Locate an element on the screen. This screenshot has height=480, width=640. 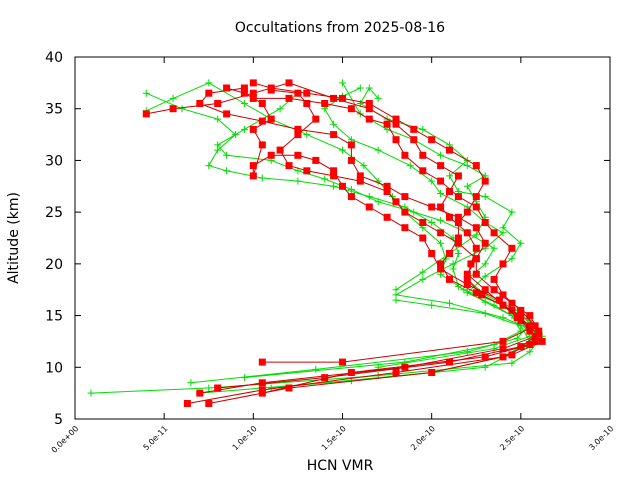
chart-title: Occultations from 2025-08-16 is located at coordinates (340, 28).